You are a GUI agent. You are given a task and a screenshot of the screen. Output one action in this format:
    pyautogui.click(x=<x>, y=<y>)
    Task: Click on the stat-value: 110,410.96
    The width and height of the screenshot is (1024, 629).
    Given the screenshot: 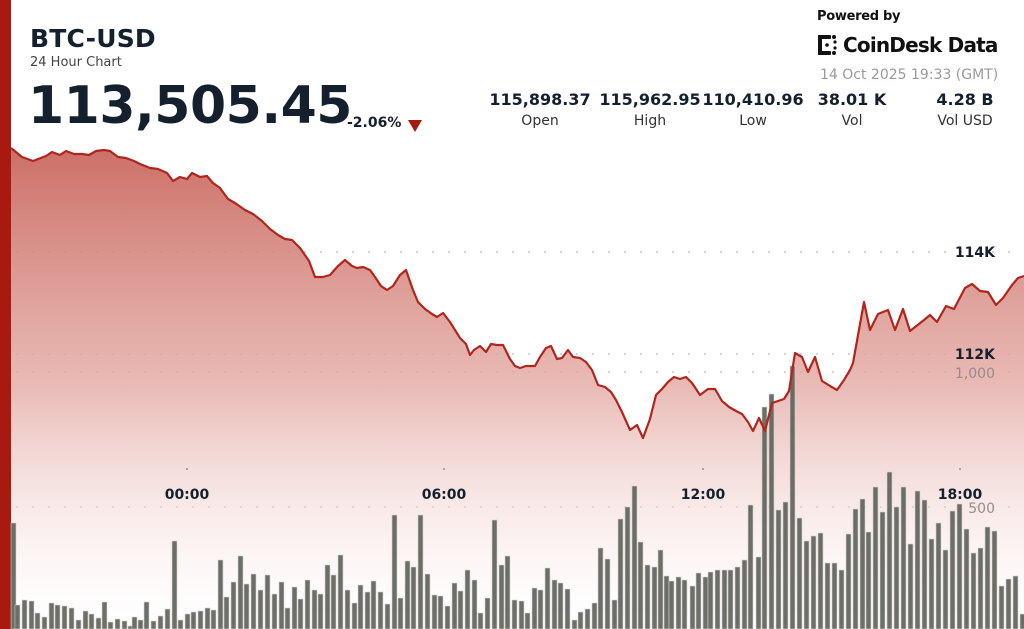 What is the action you would take?
    pyautogui.click(x=753, y=99)
    